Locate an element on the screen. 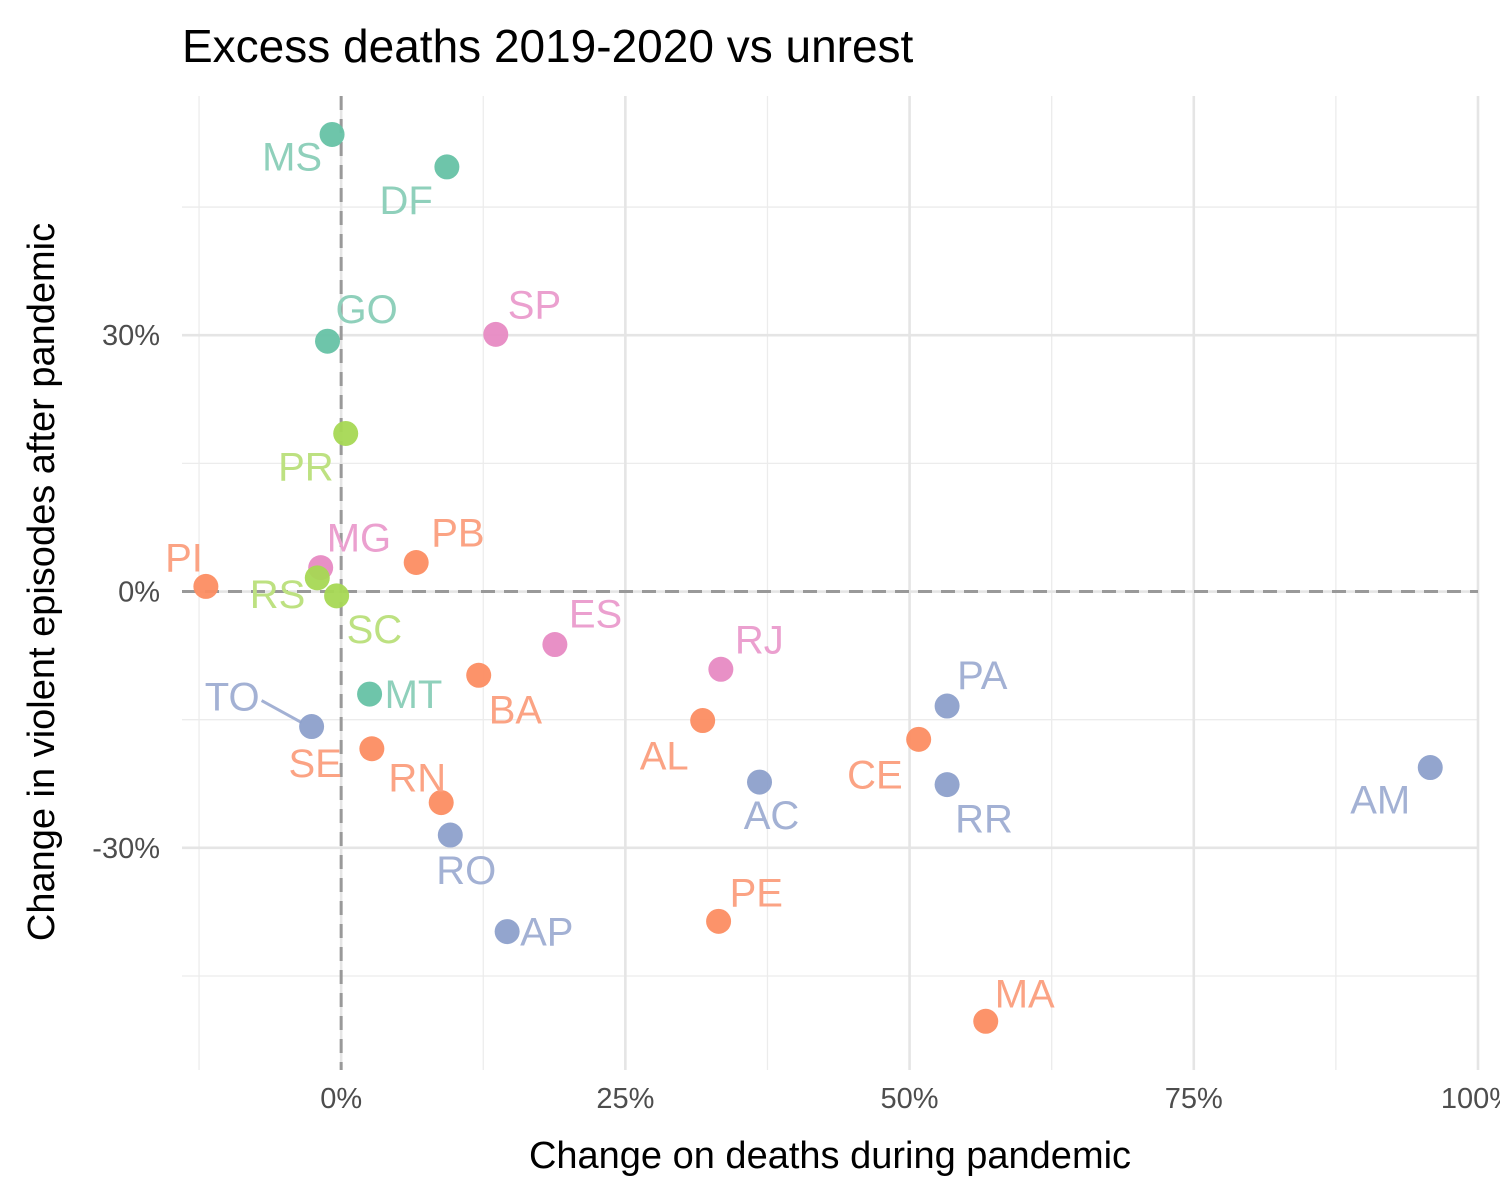  point-label: PI is located at coordinates (184, 558).